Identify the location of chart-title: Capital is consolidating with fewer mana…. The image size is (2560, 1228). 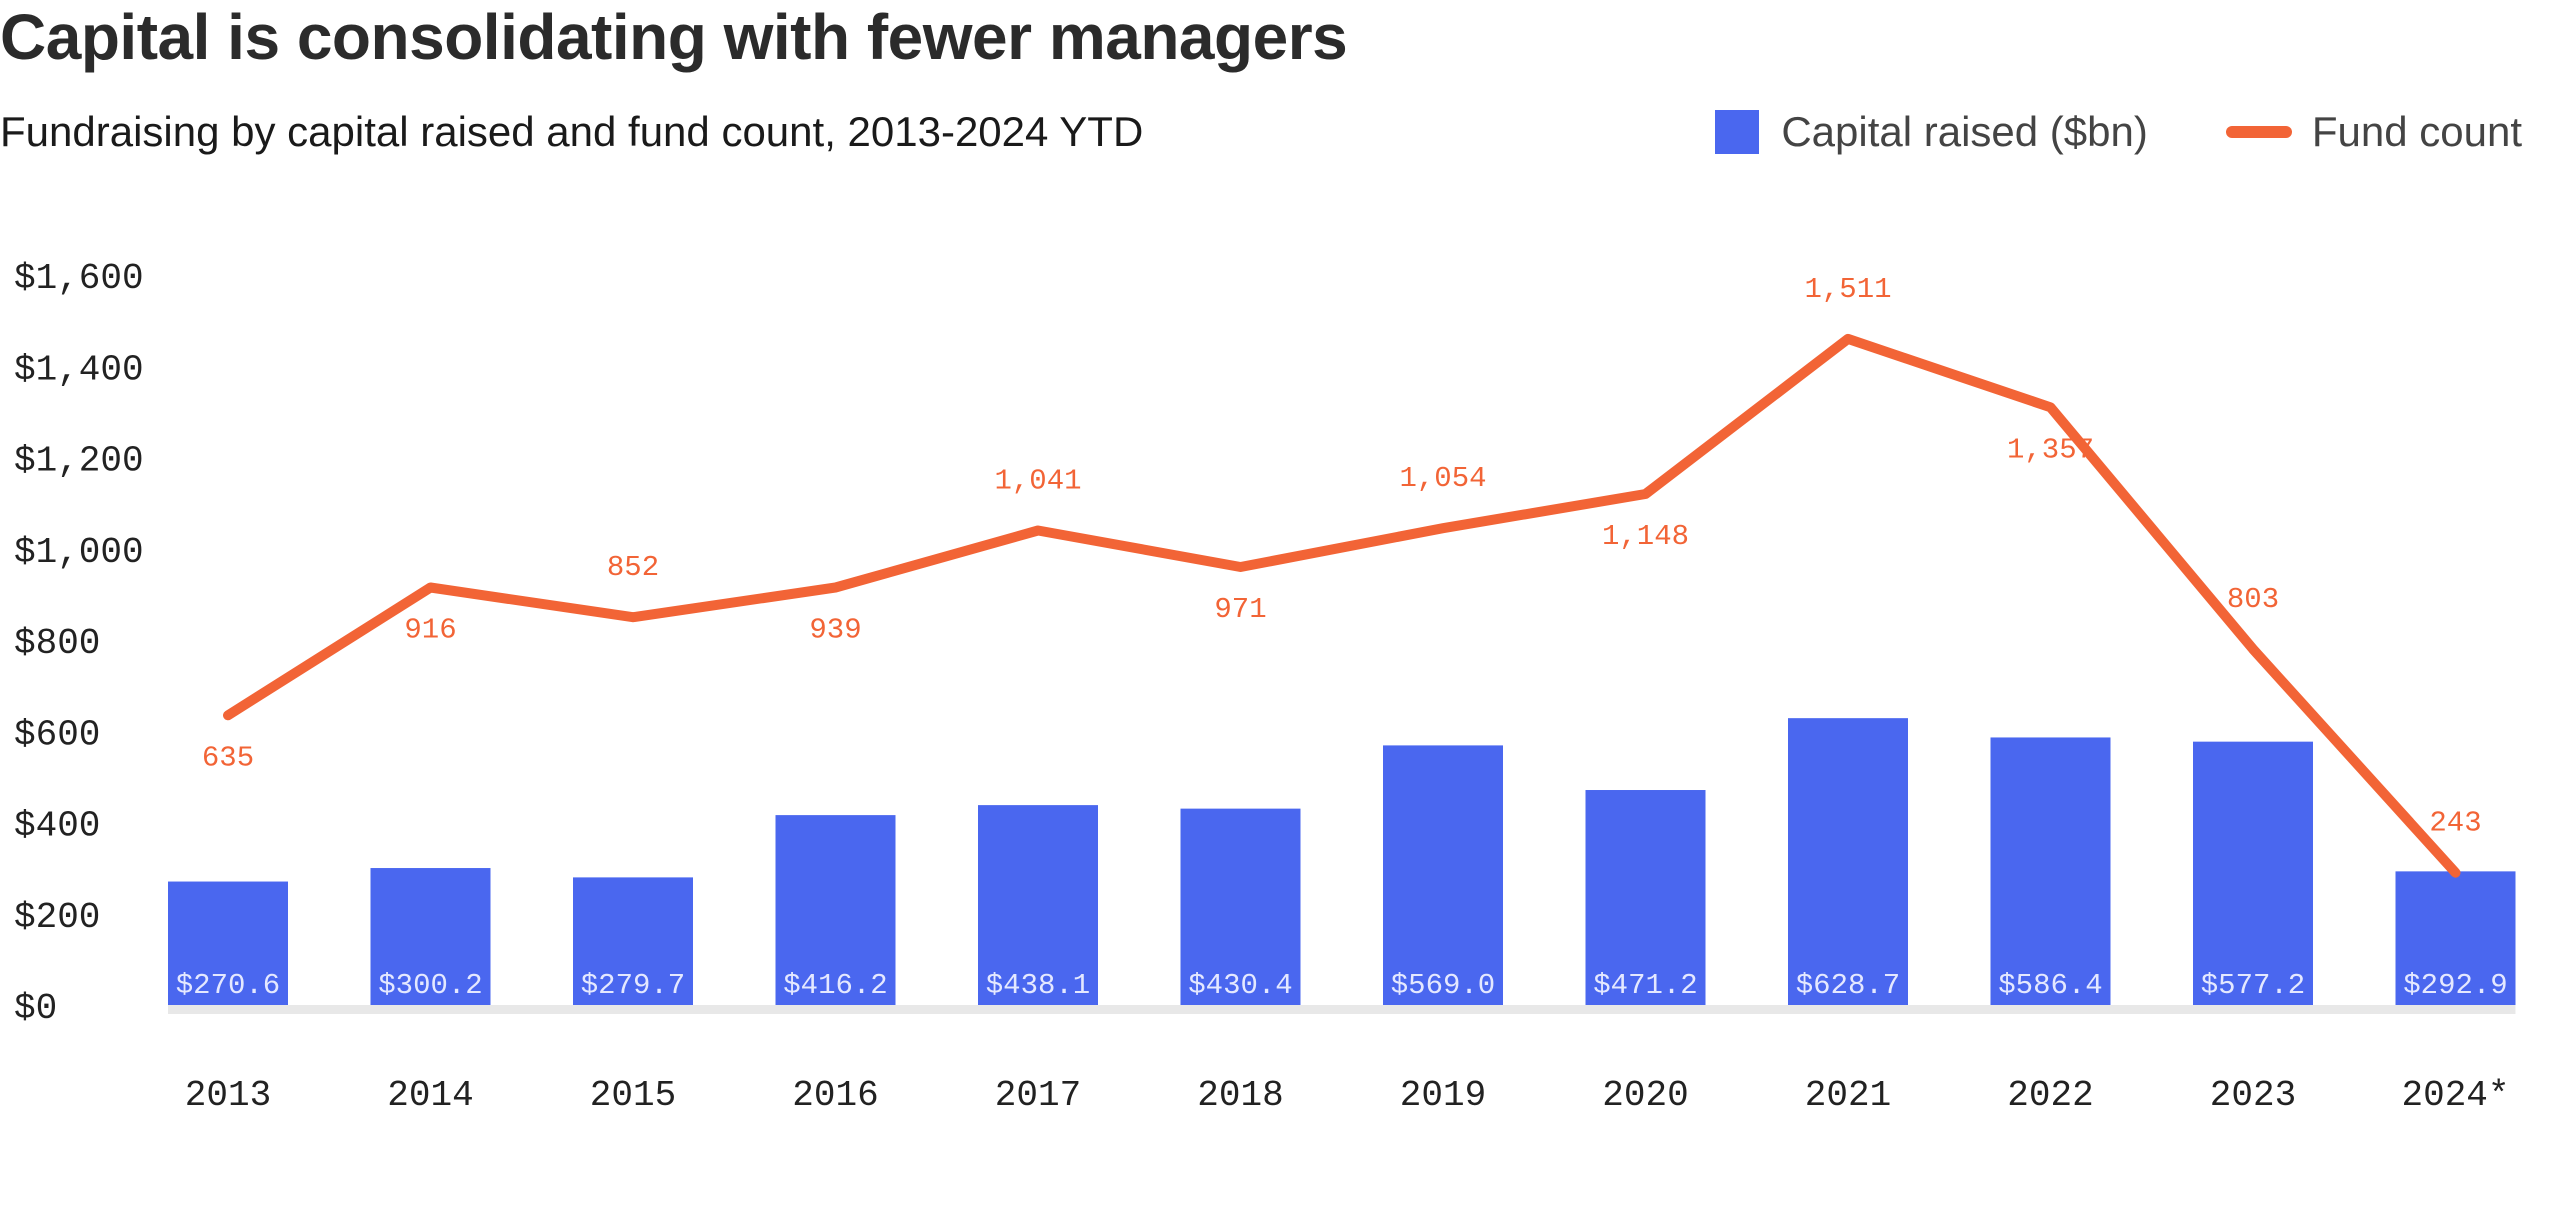
(674, 37).